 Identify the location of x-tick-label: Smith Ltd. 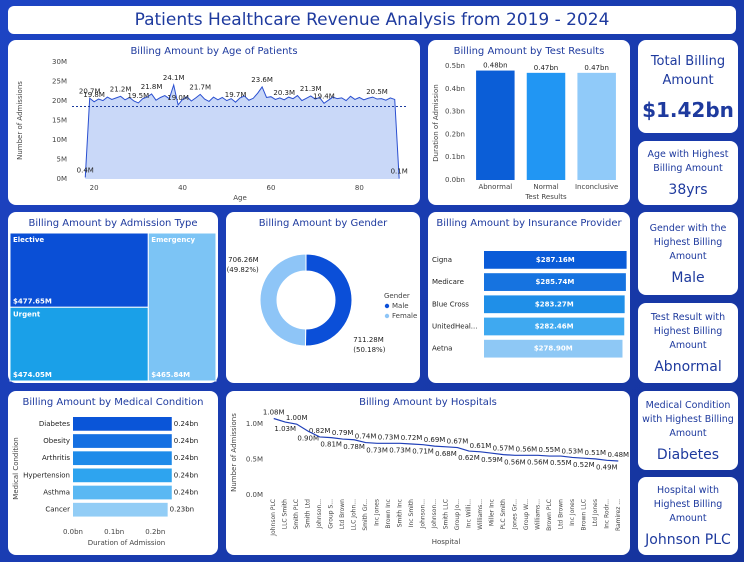
(308, 513).